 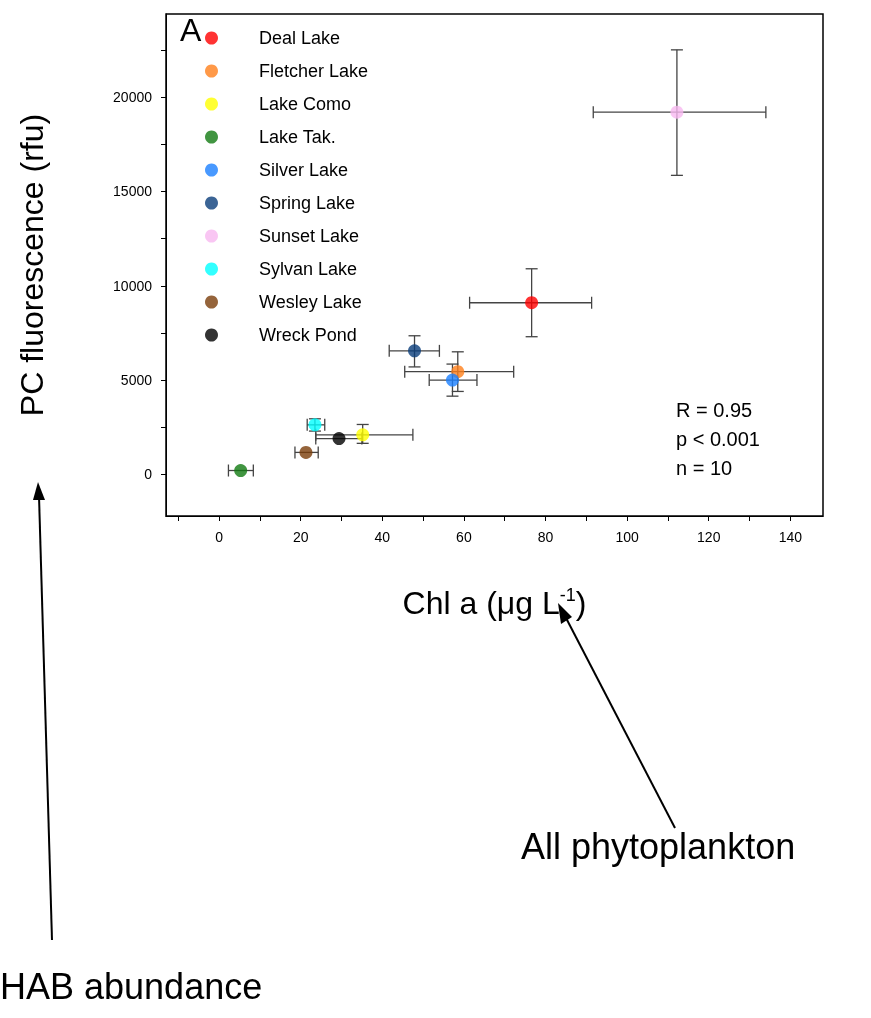 What do you see at coordinates (300, 38) in the screenshot?
I see `legend-label: Deal Lake` at bounding box center [300, 38].